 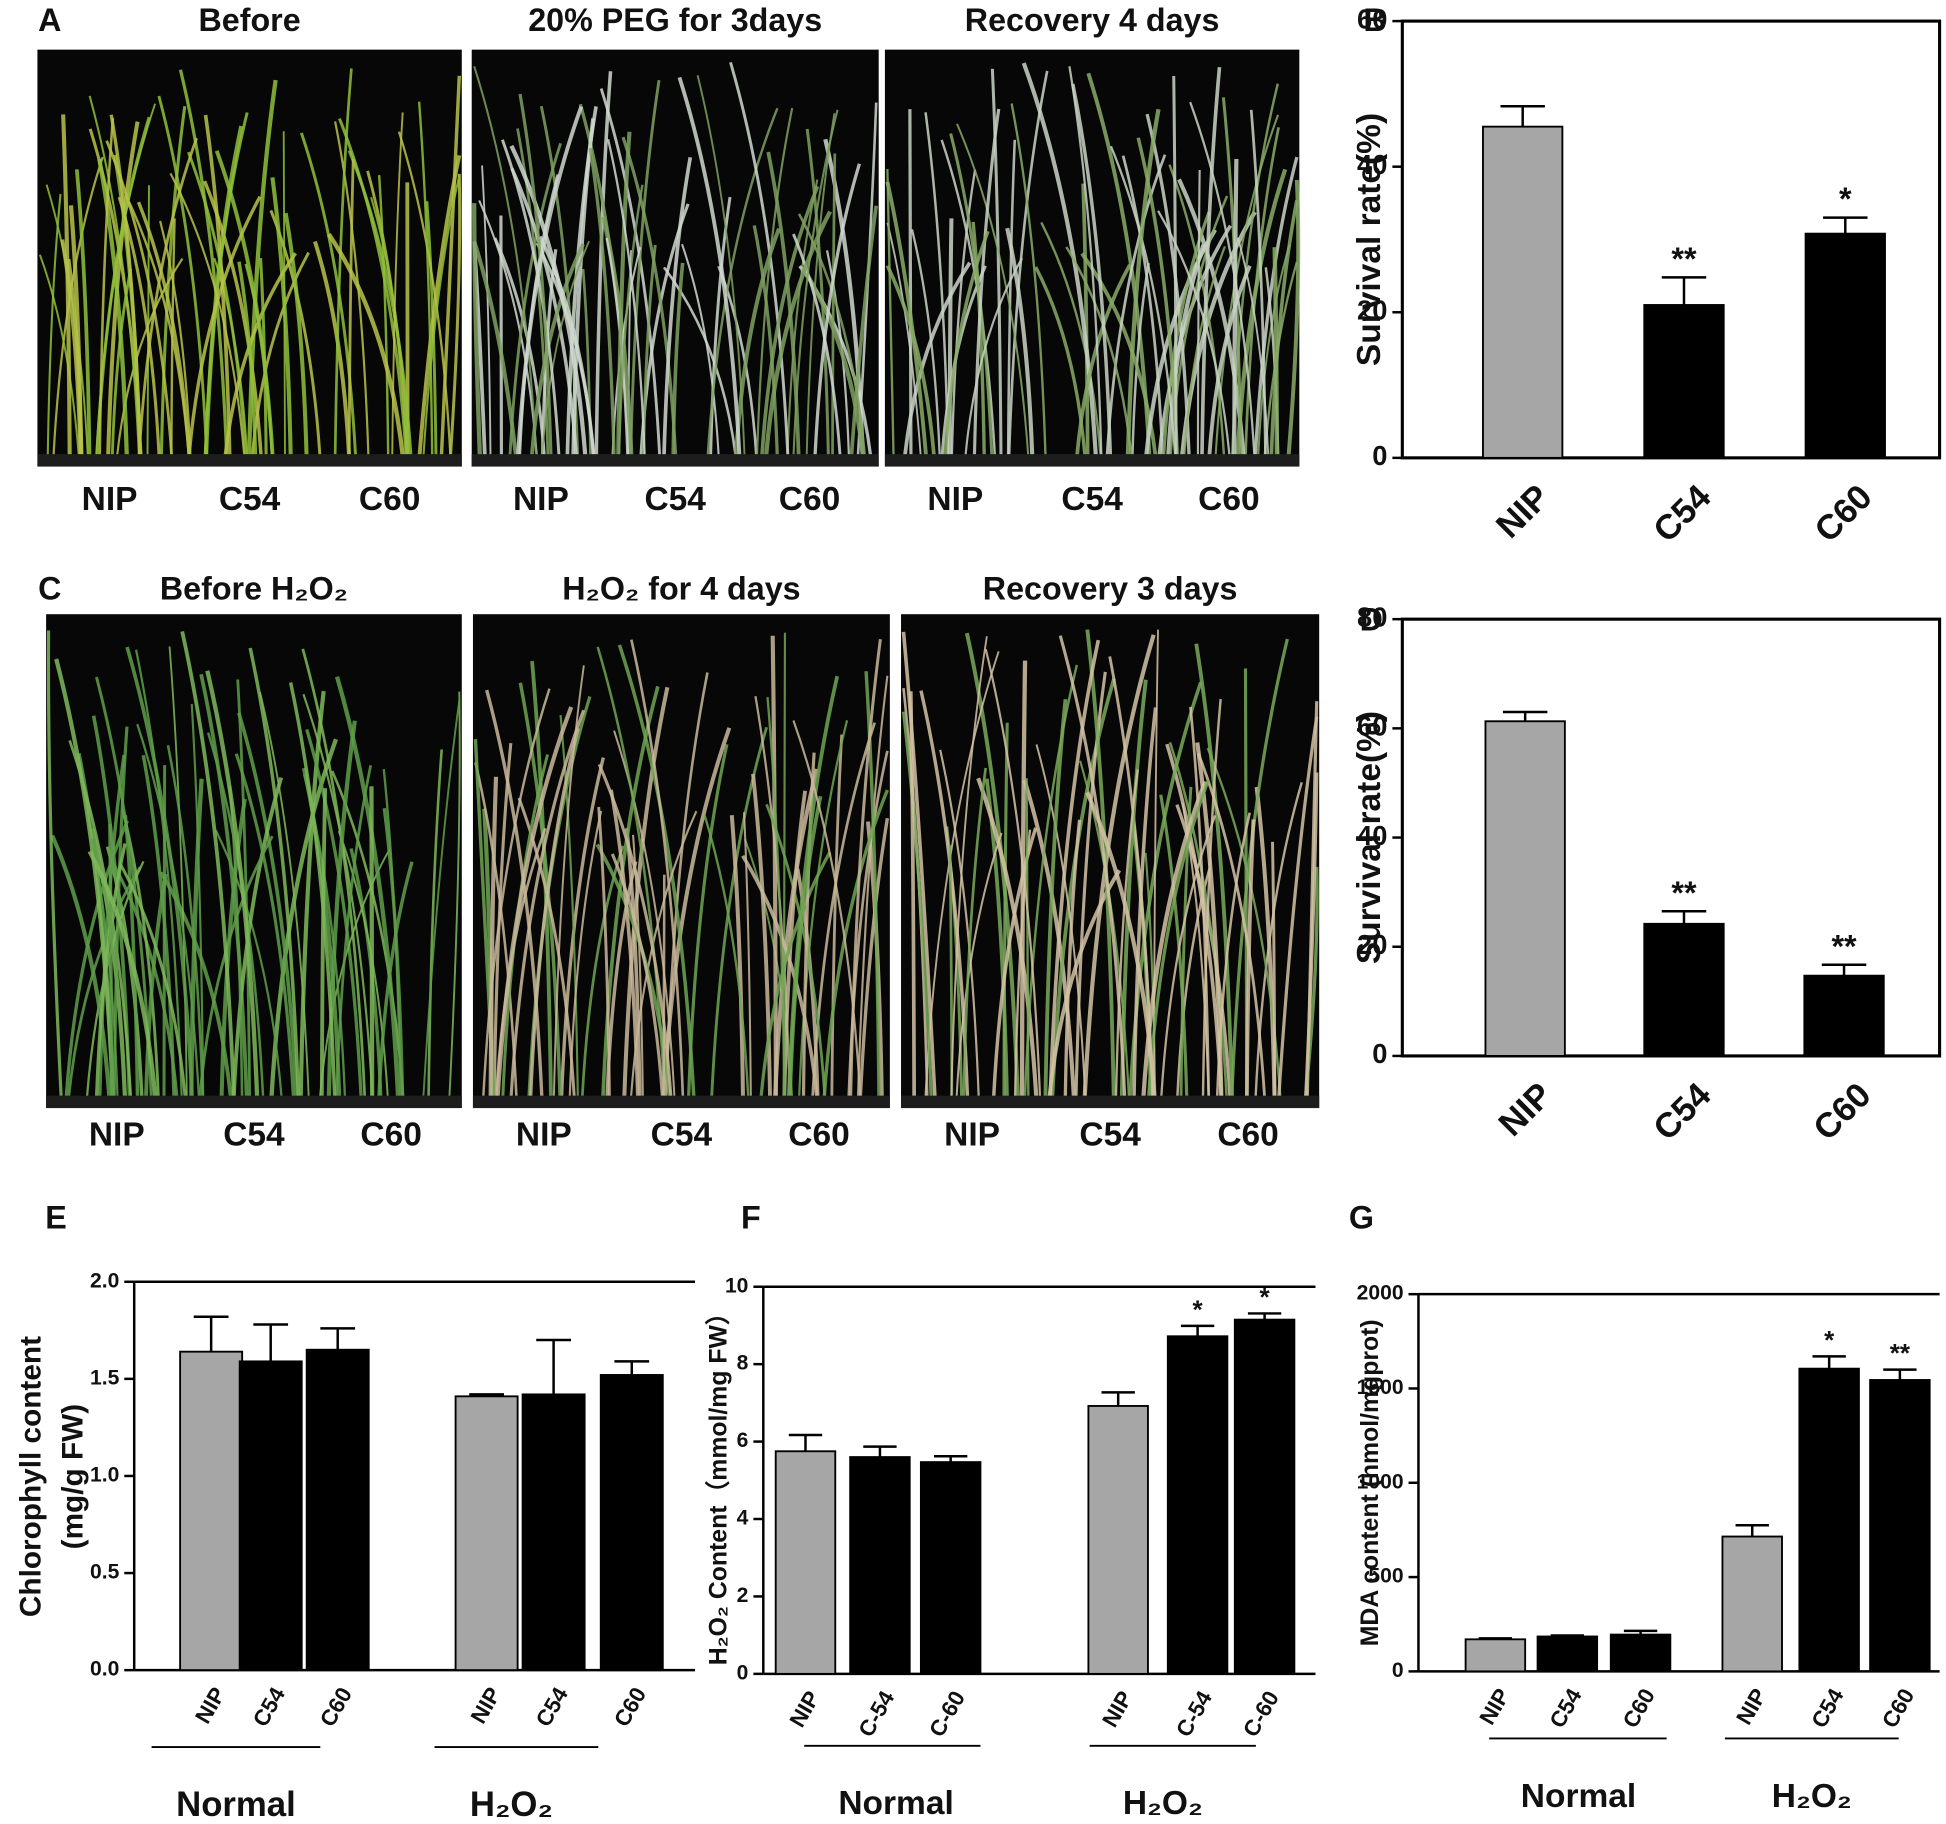 I want to click on y-tick-label: 80, so click(x=1372, y=616).